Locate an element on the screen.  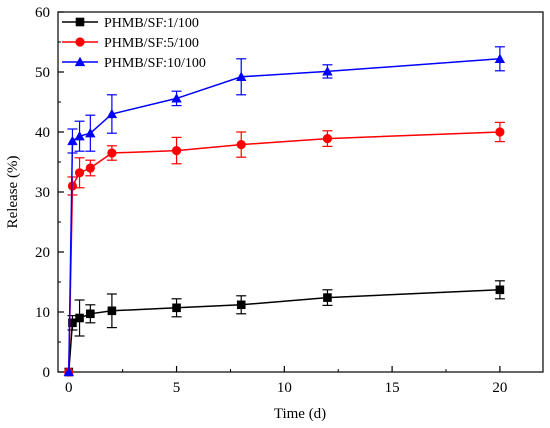
x-tick-label: 0 is located at coordinates (69, 388).